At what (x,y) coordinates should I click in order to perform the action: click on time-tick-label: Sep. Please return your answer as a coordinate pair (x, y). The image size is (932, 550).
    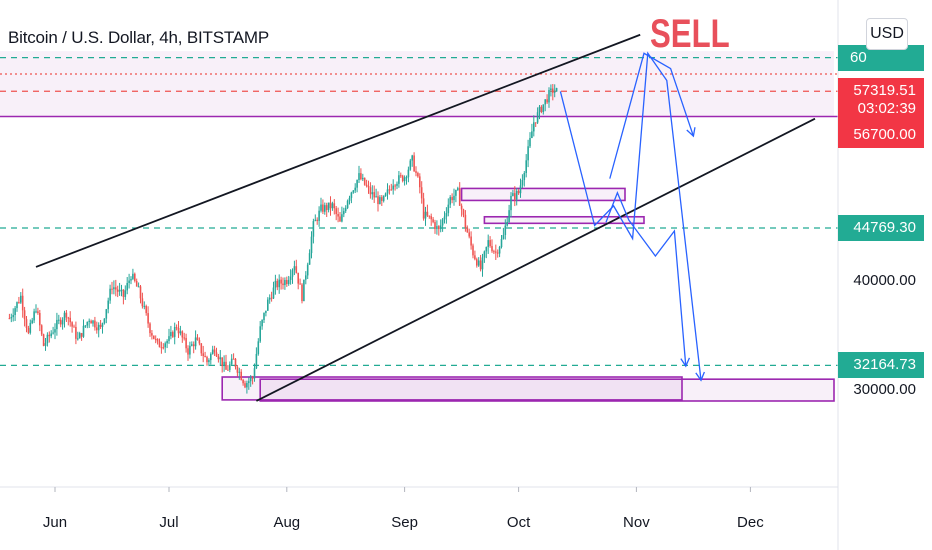
    Looking at the image, I should click on (404, 522).